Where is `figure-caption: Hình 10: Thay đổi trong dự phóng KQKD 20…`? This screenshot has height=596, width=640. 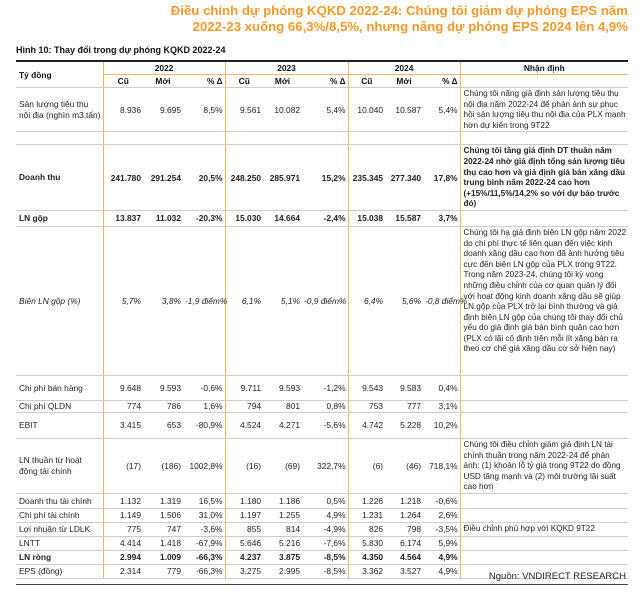
figure-caption: Hình 10: Thay đổi trong dự phóng KQKD 20… is located at coordinates (121, 50).